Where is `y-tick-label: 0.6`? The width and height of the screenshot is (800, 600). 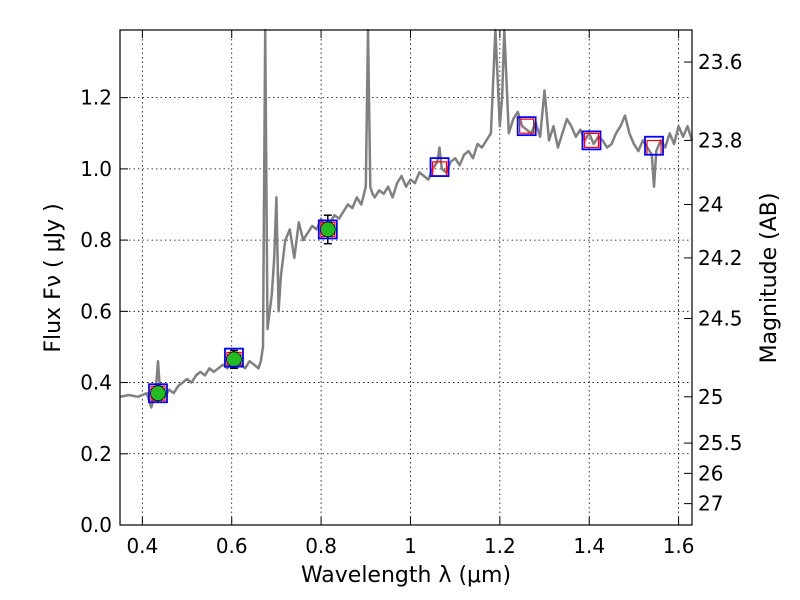
y-tick-label: 0.6 is located at coordinates (96, 311).